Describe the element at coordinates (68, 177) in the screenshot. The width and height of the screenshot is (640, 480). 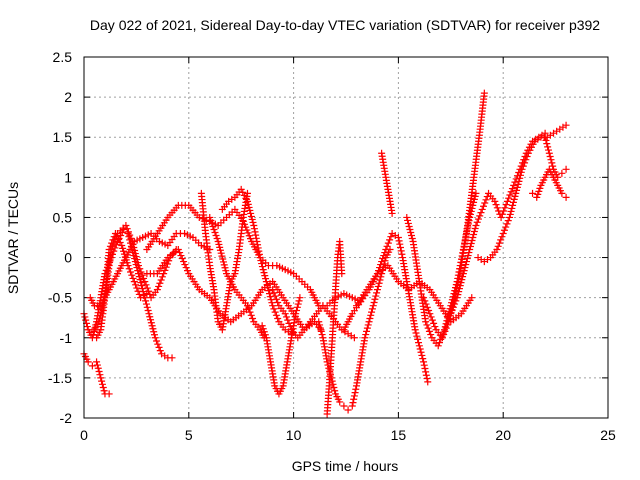
I see `y-tick-label: 1` at that location.